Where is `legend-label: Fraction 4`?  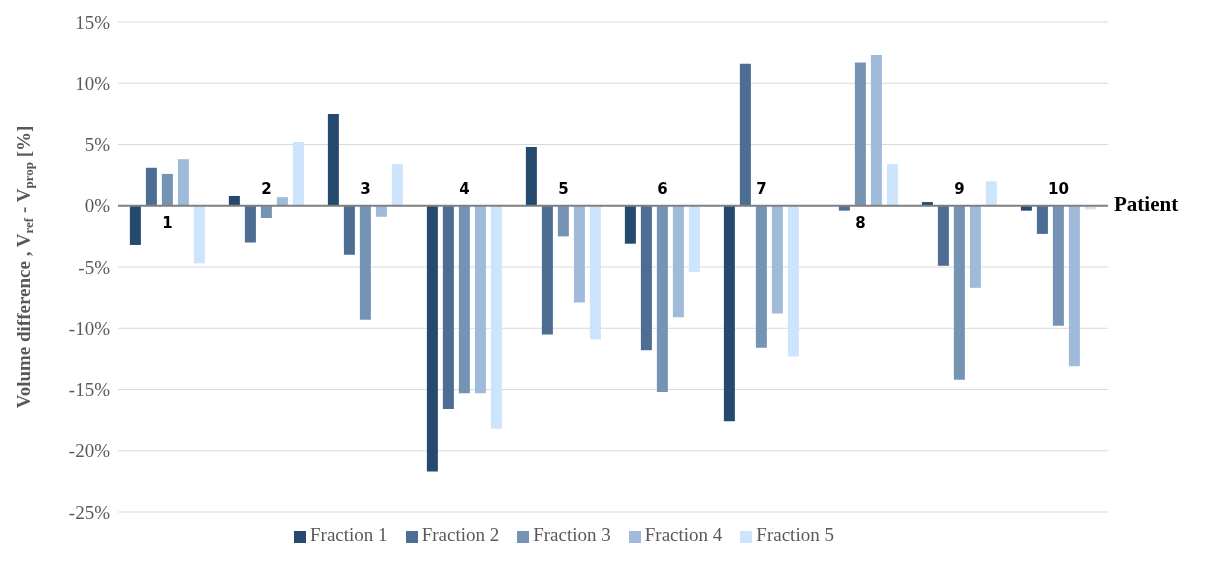 legend-label: Fraction 4 is located at coordinates (683, 534).